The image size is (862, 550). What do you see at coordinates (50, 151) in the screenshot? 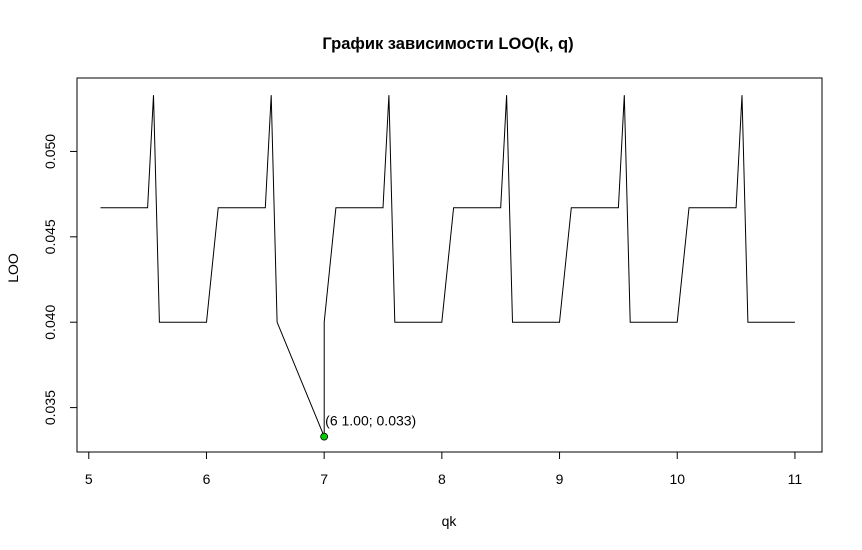
I see `y-tick-label: 0.050` at bounding box center [50, 151].